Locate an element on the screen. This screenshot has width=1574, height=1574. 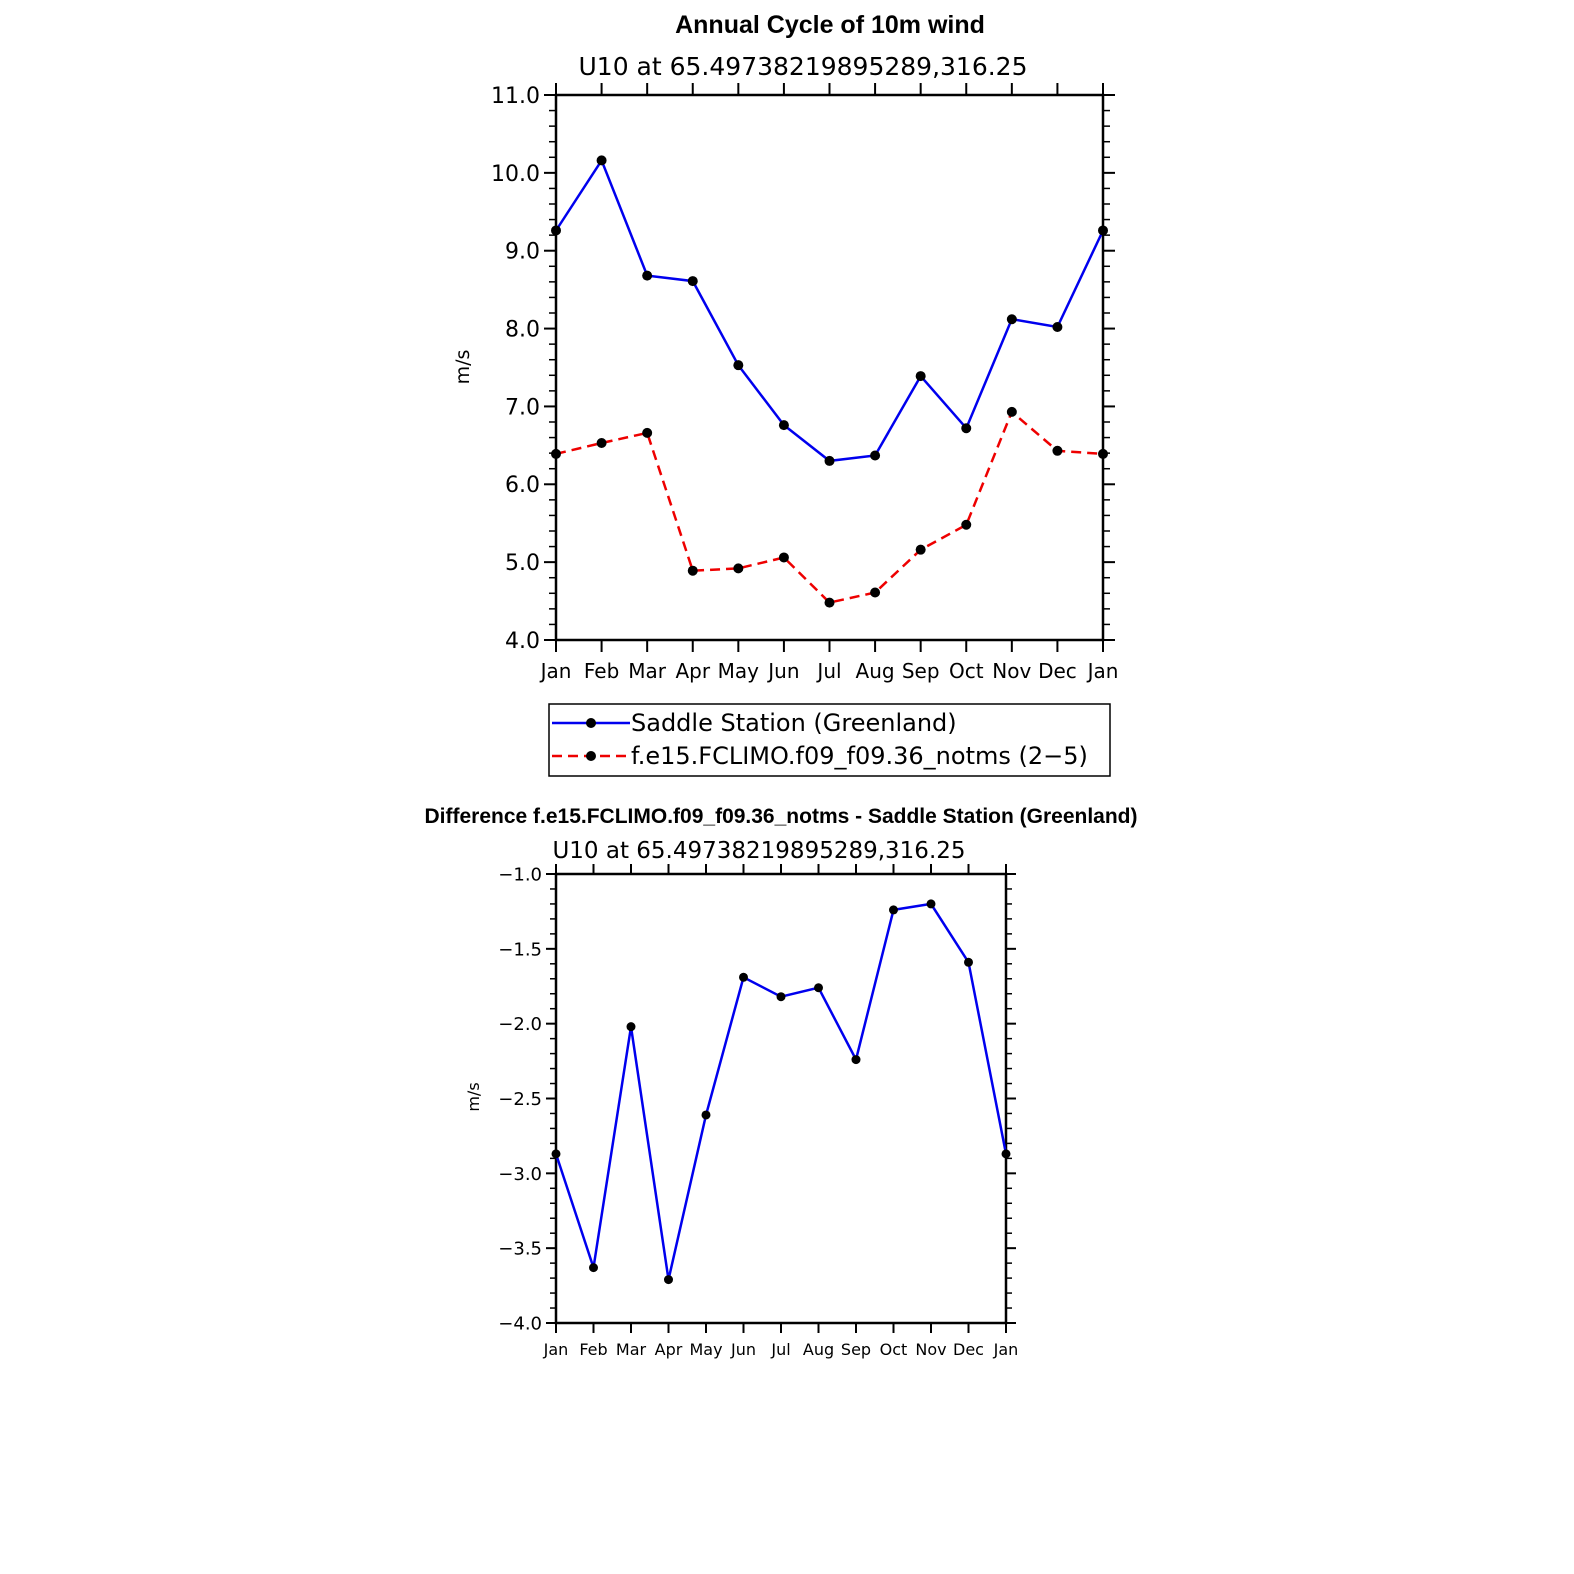
chart2-ytick-label: −3.5 is located at coordinates (520, 1249).